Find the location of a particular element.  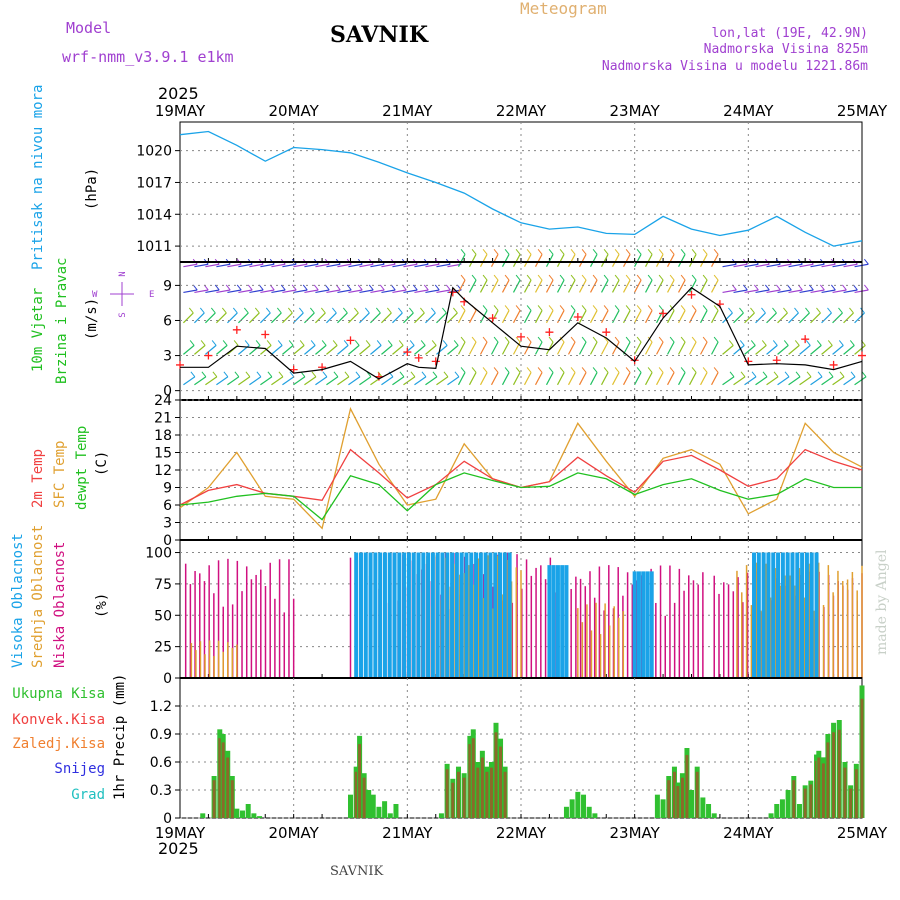

compass-w: W is located at coordinates (95, 295).